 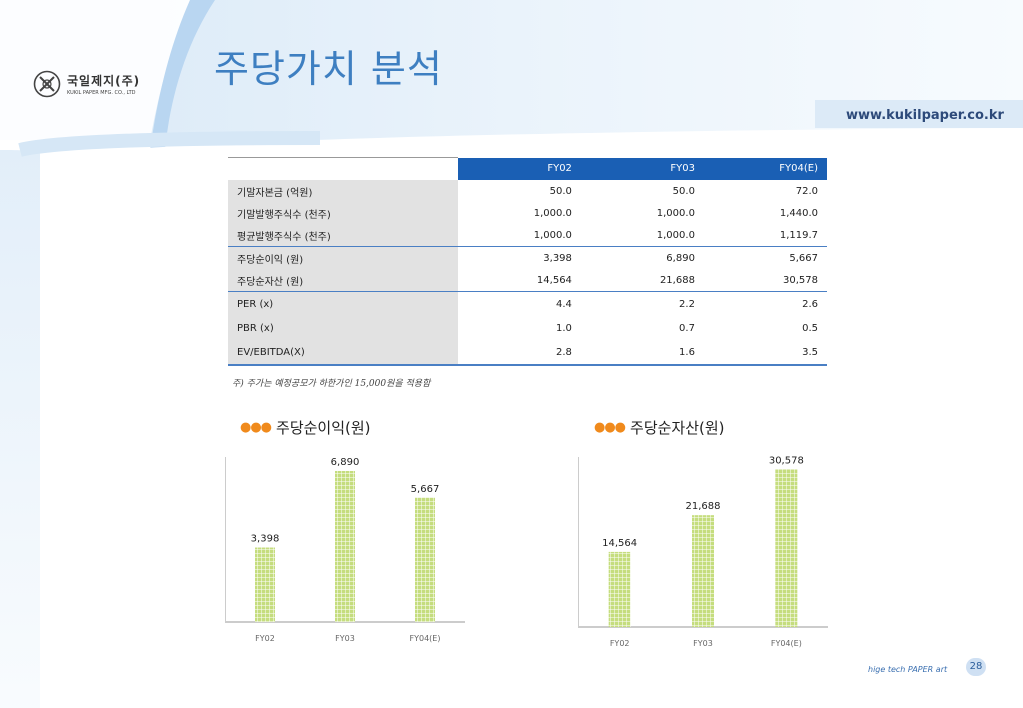 I want to click on chart-eps: 3,398 FY02 6,890 FY03 5,667 FY04(E), so click(x=345, y=550).